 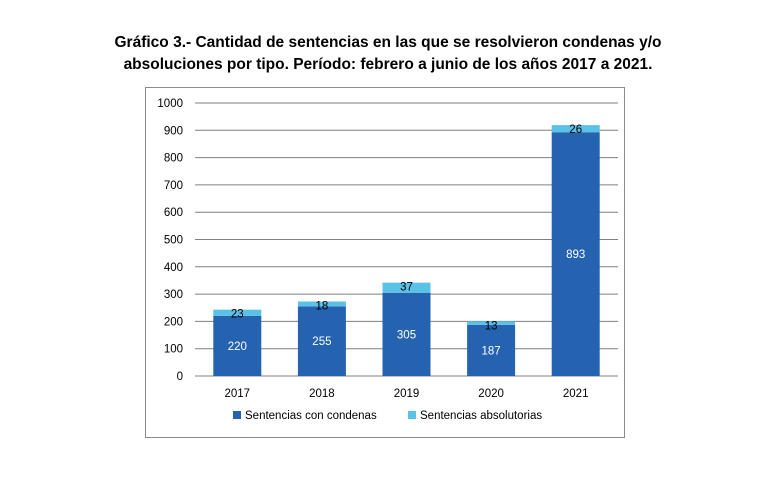 I want to click on data-label-absolutorias-2018: 18, so click(x=322, y=306).